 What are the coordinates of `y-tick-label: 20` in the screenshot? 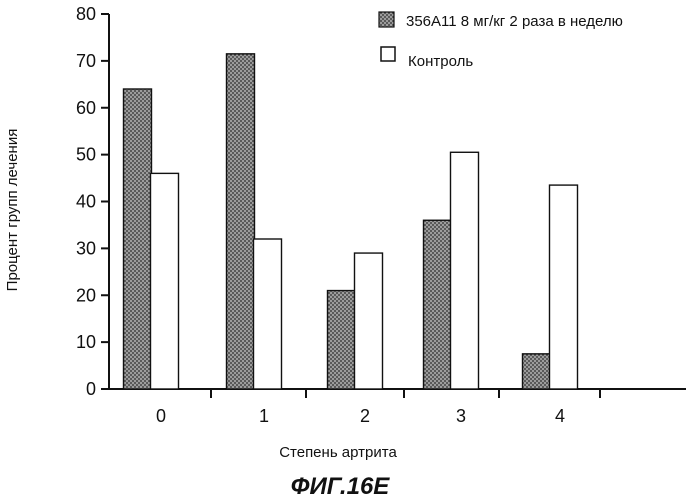 It's located at (86, 295).